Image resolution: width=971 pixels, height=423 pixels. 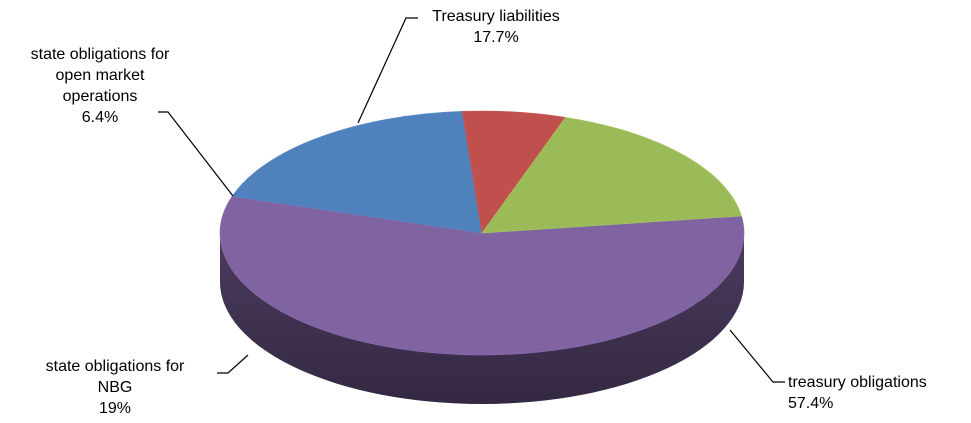 What do you see at coordinates (857, 393) in the screenshot?
I see `slice-label-0: treasury obligations 57.4%` at bounding box center [857, 393].